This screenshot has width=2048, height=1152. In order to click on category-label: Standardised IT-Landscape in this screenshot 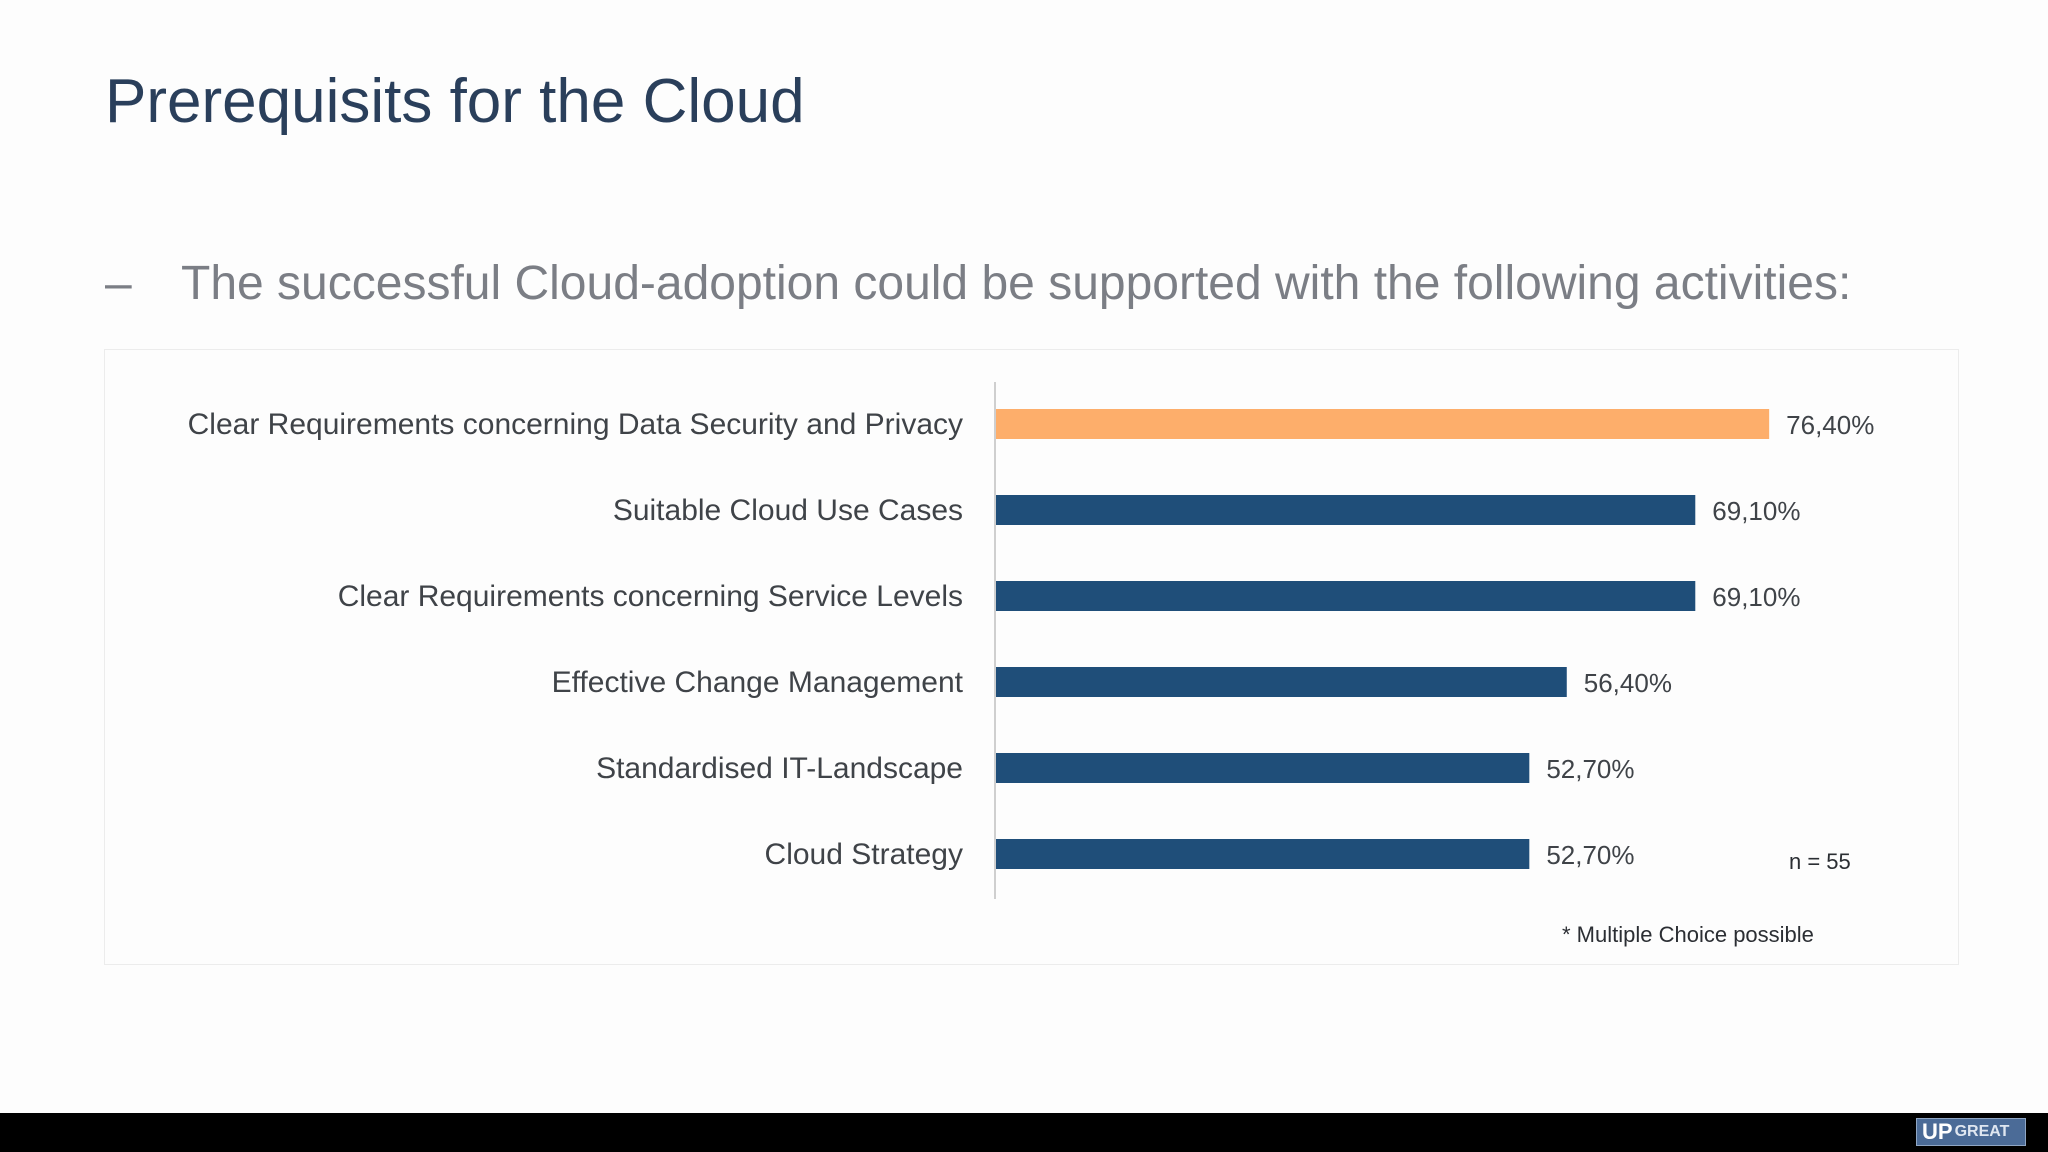, I will do `click(779, 768)`.